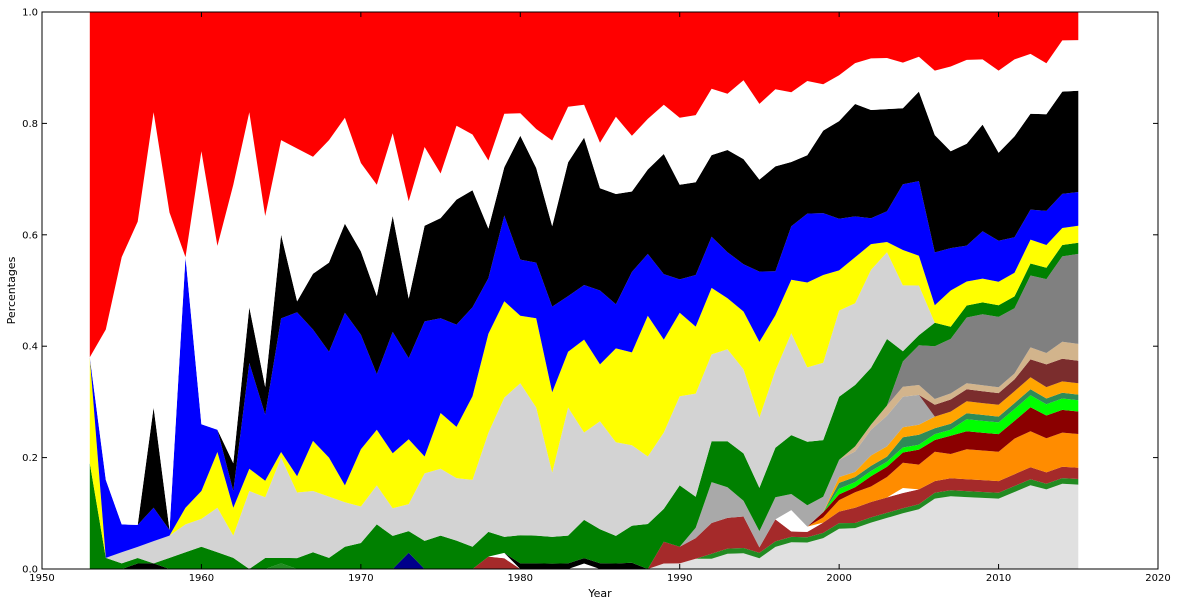  Describe the element at coordinates (11, 290) in the screenshot. I see `y-axis-label: Percentages` at that location.